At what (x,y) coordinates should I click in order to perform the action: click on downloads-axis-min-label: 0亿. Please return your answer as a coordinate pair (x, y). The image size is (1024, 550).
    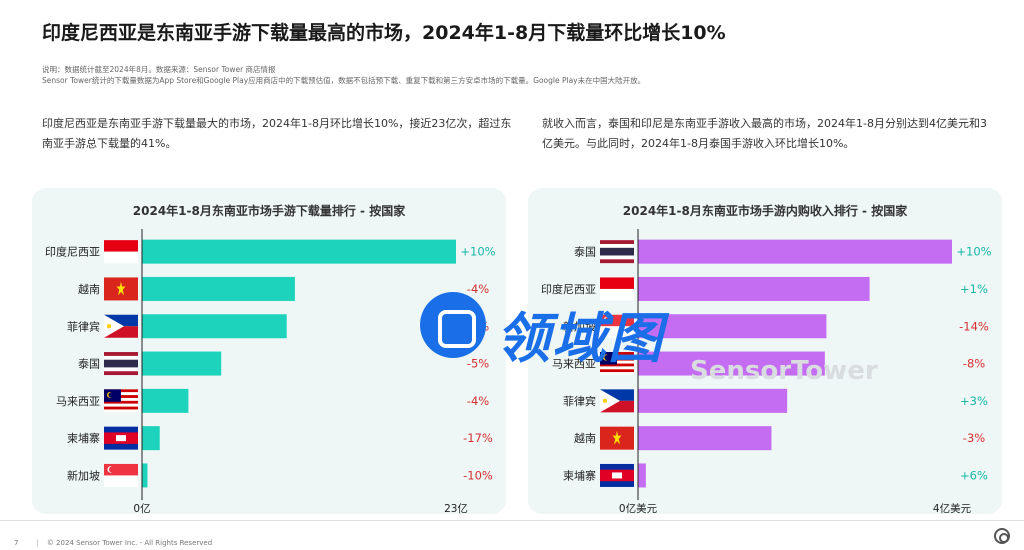
    Looking at the image, I should click on (141, 508).